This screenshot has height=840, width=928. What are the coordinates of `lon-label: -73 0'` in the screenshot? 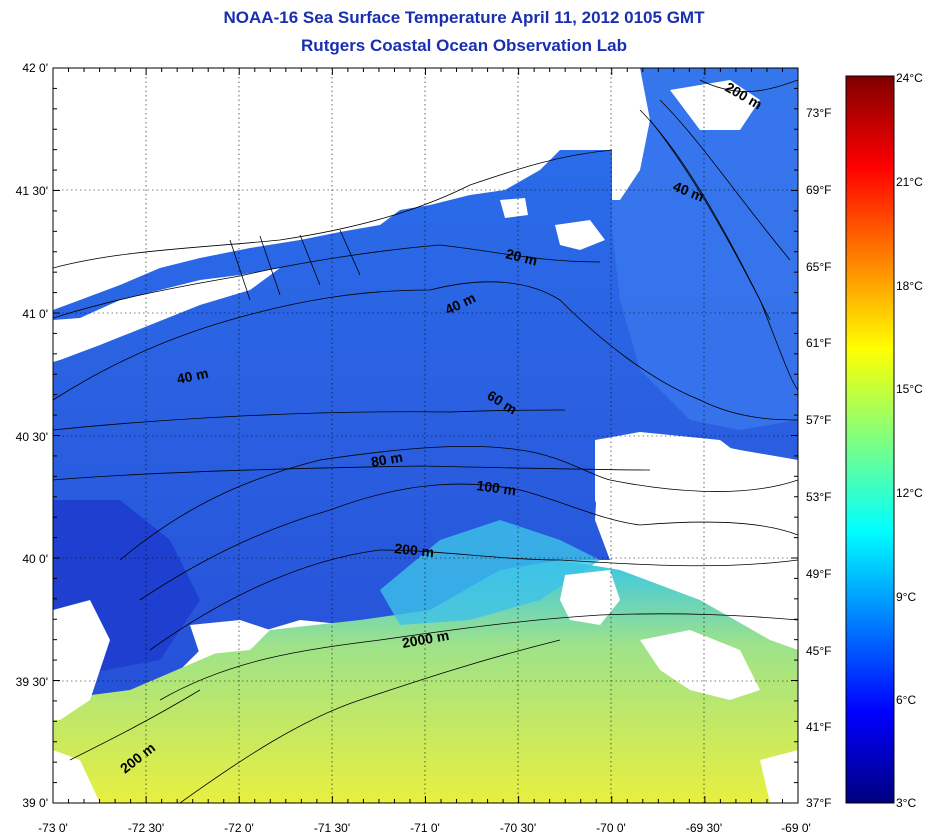 It's located at (53, 828).